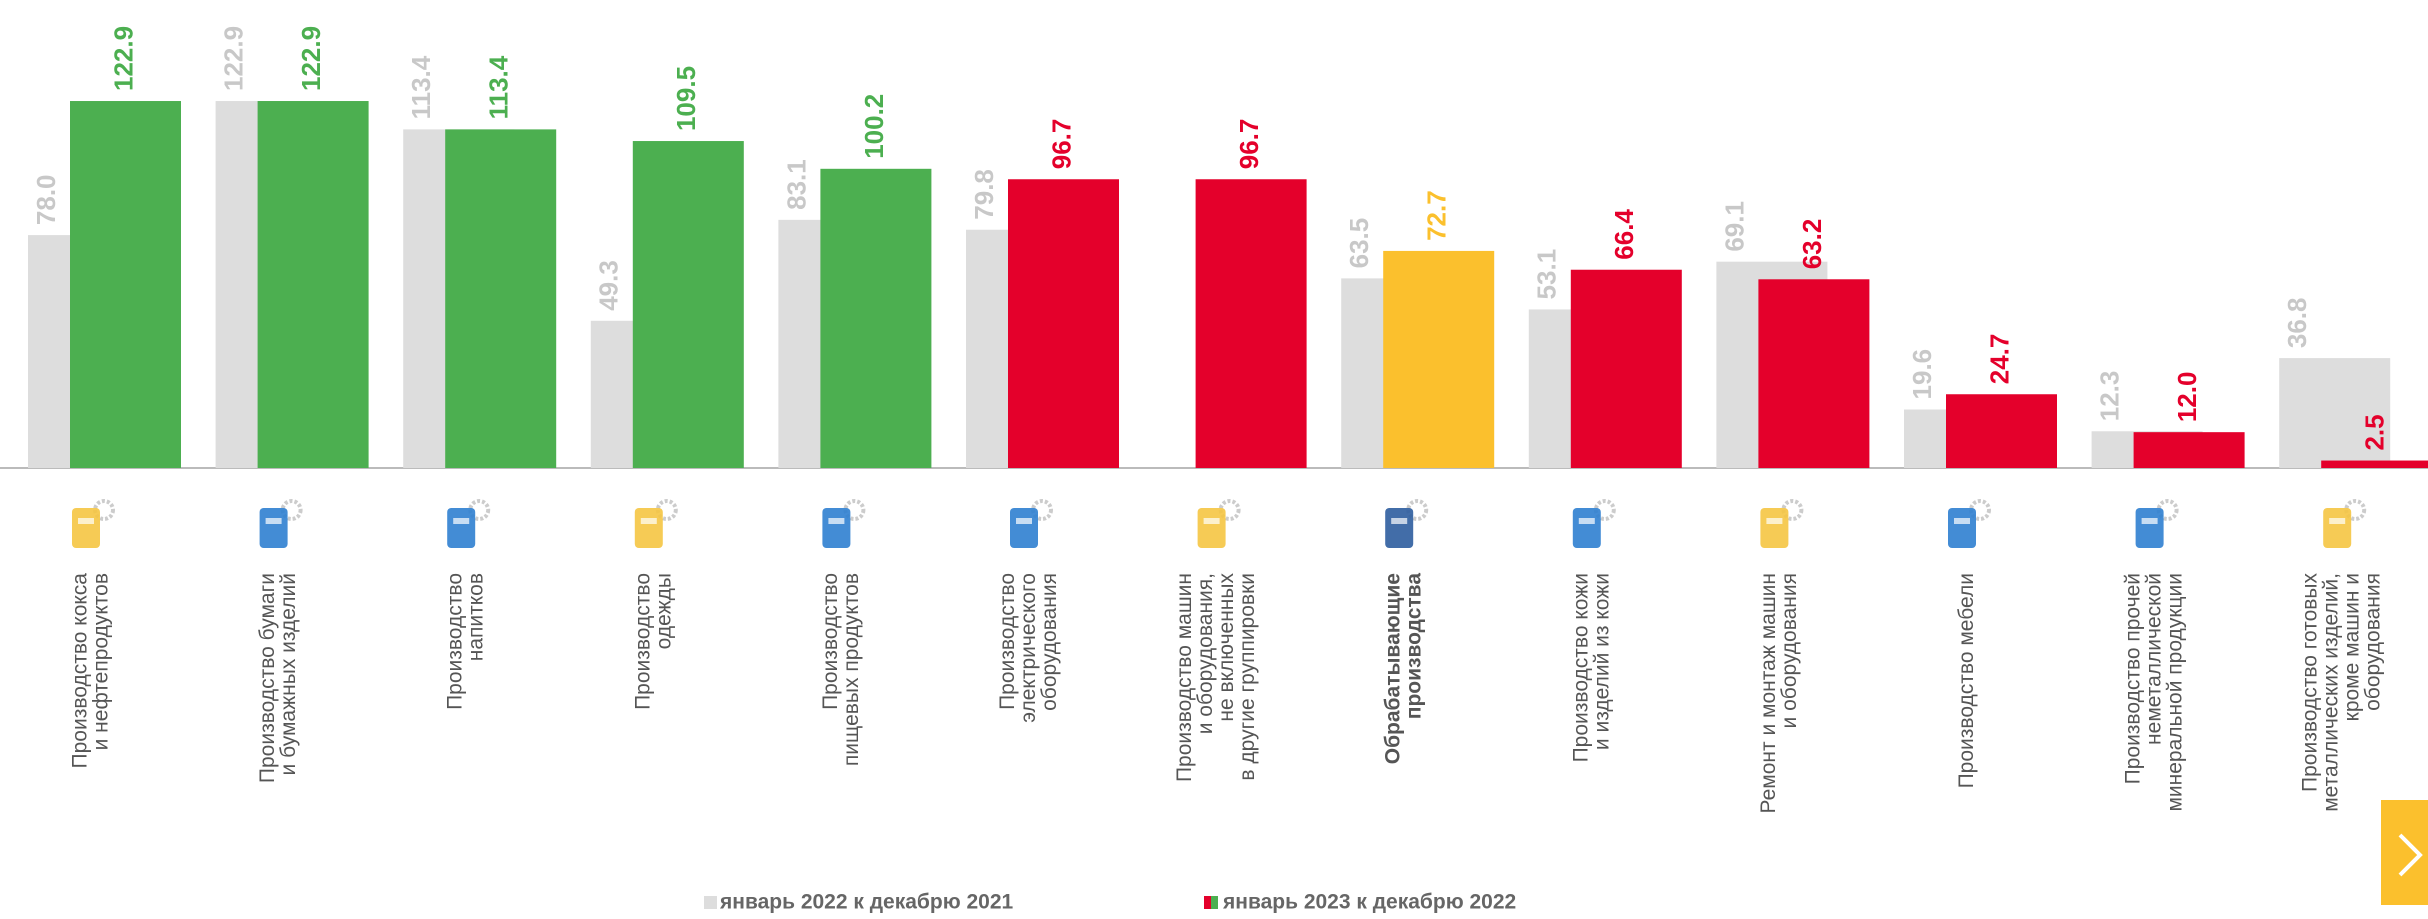  I want to click on category-label: Производство кожии изделий из кожи, so click(1591, 667).